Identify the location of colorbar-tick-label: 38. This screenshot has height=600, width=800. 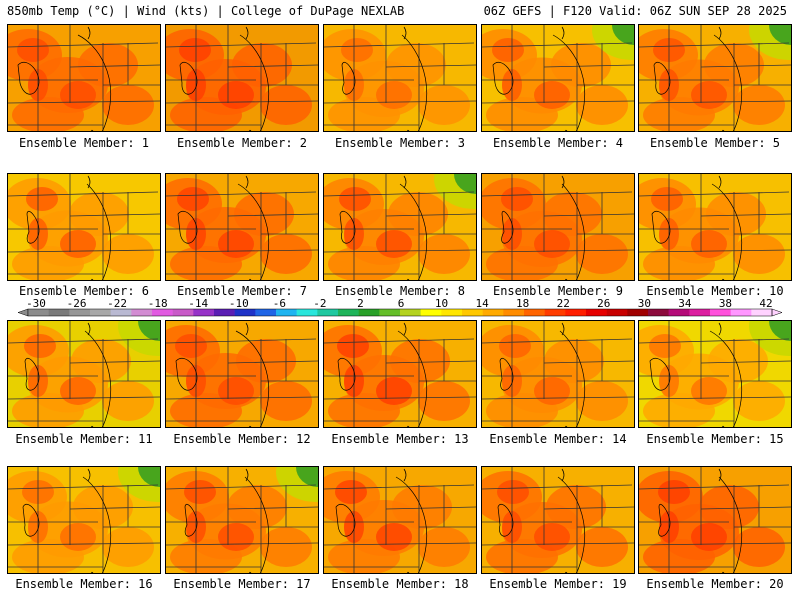
(725, 303).